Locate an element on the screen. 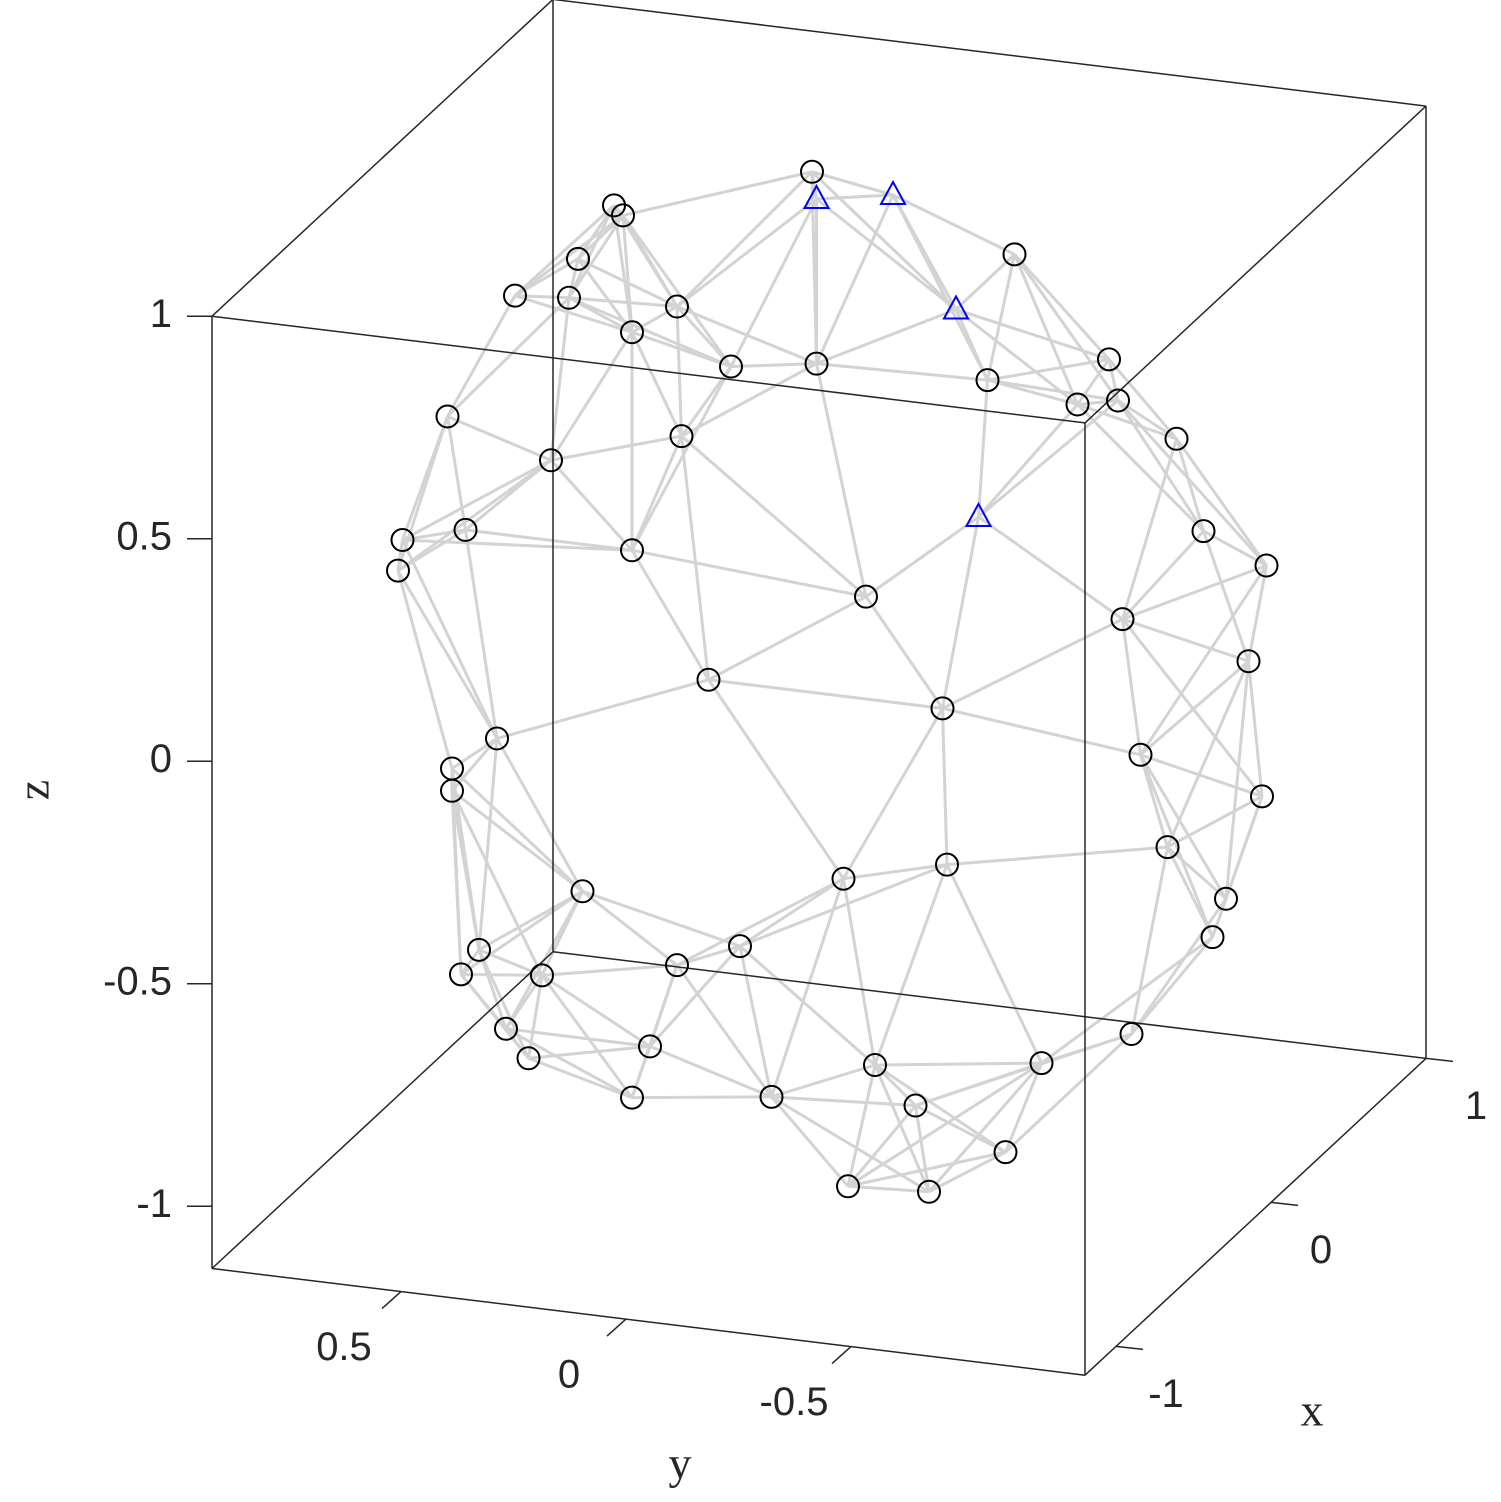 The image size is (1501, 1502). y-tick-label: 0.5 is located at coordinates (344, 1347).